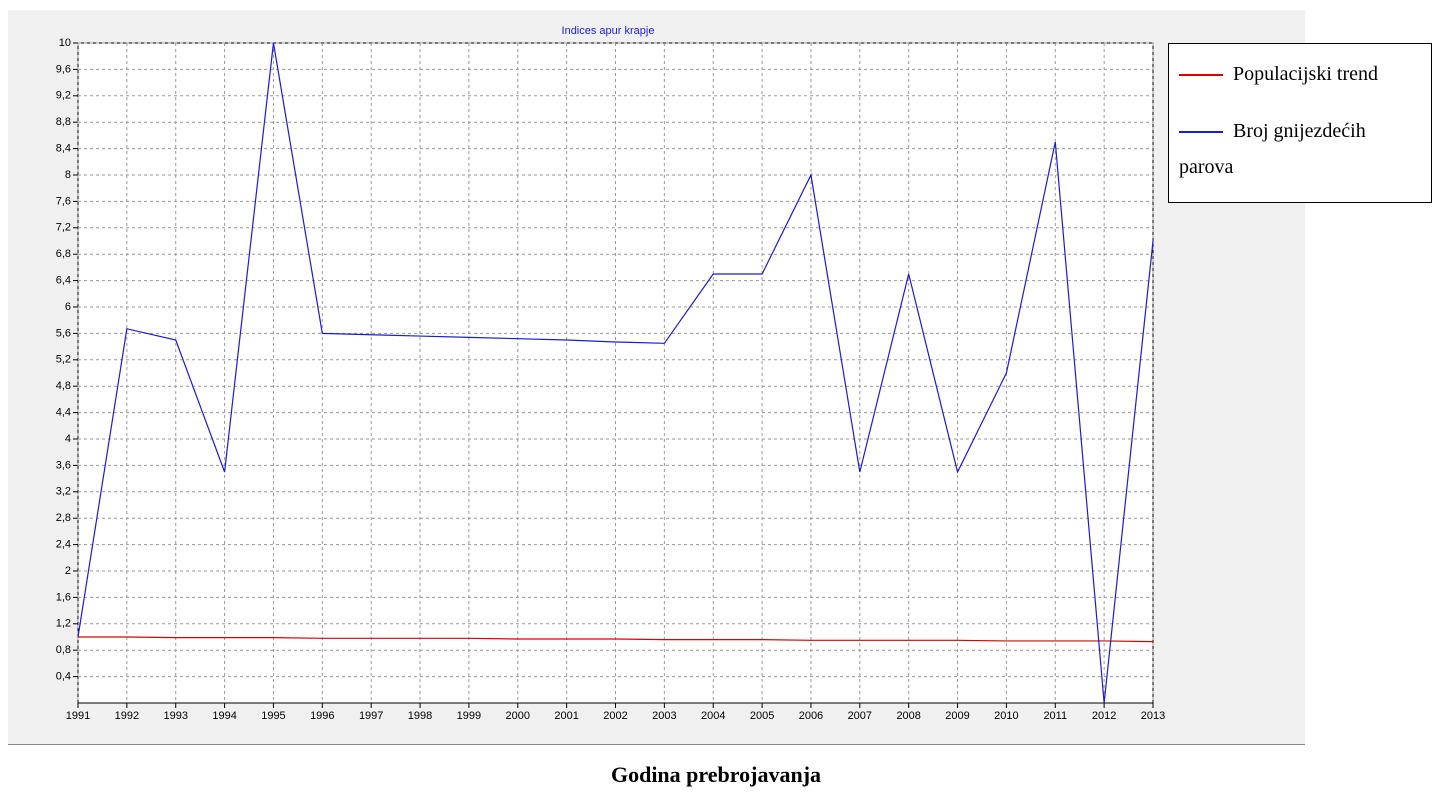 The height and width of the screenshot is (807, 1432). Describe the element at coordinates (1153, 716) in the screenshot. I see `x-tick-label: 2013` at that location.